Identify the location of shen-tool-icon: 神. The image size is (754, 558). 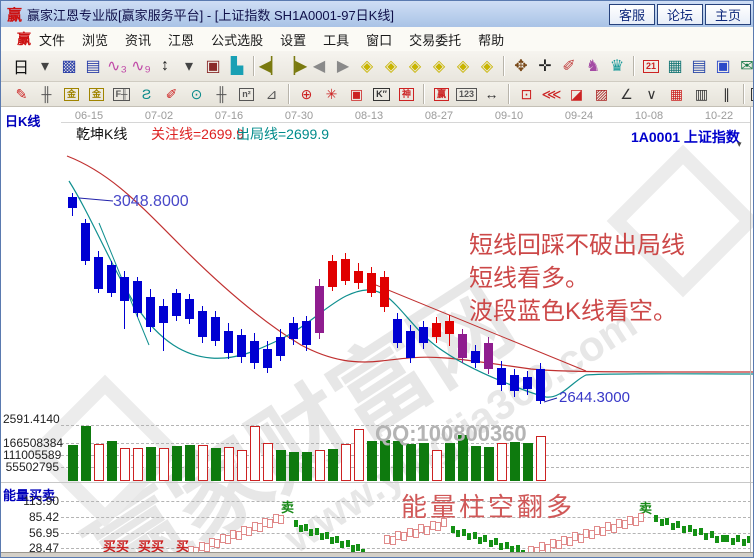
(406, 94).